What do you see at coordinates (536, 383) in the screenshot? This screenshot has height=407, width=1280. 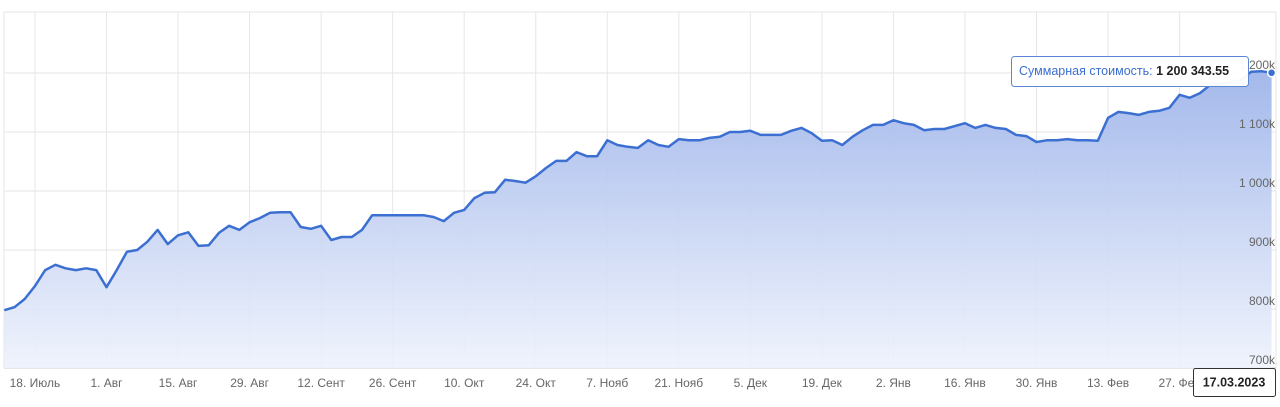 I see `x-tick-label: 24. Окт` at bounding box center [536, 383].